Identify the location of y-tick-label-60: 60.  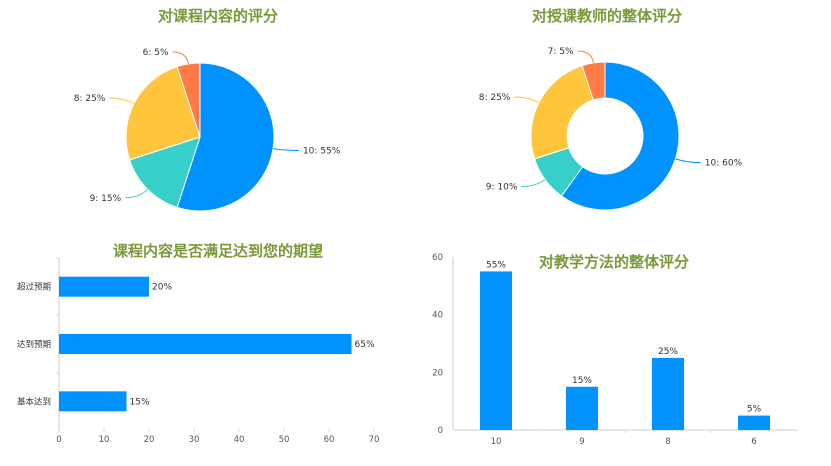
(437, 258).